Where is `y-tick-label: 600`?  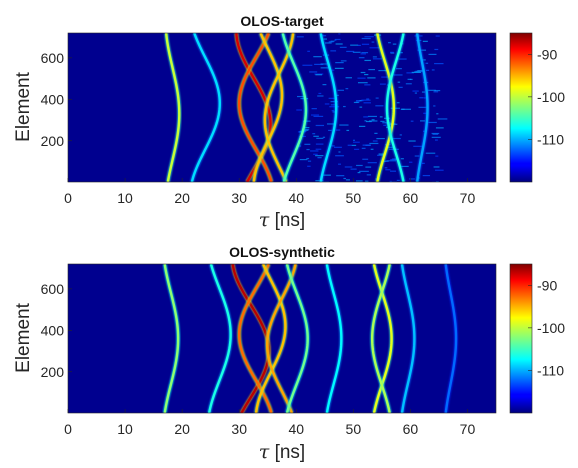
y-tick-label: 600 is located at coordinates (53, 58).